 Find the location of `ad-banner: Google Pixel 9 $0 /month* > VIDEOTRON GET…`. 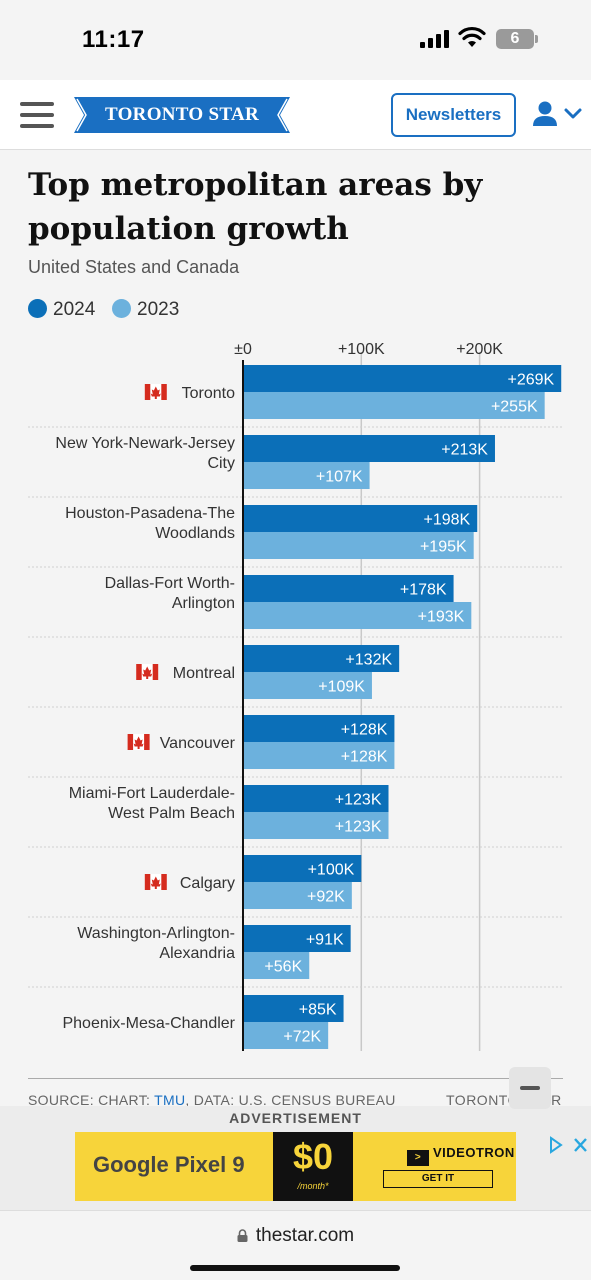

ad-banner: Google Pixel 9 $0 /month* > VIDEOTRON GET… is located at coordinates (331, 1166).